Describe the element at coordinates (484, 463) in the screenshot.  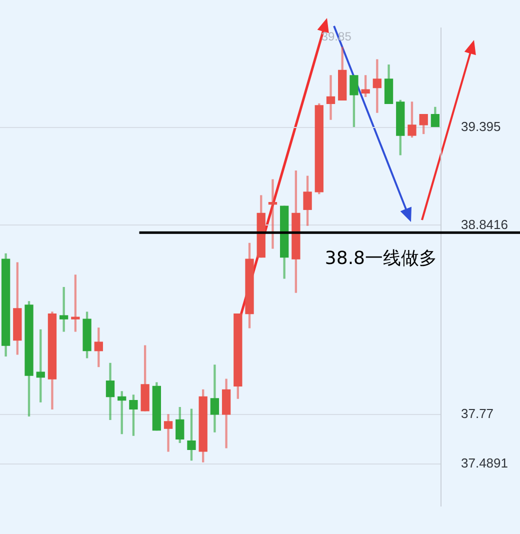
I see `y-tick-label: 37.4891` at that location.